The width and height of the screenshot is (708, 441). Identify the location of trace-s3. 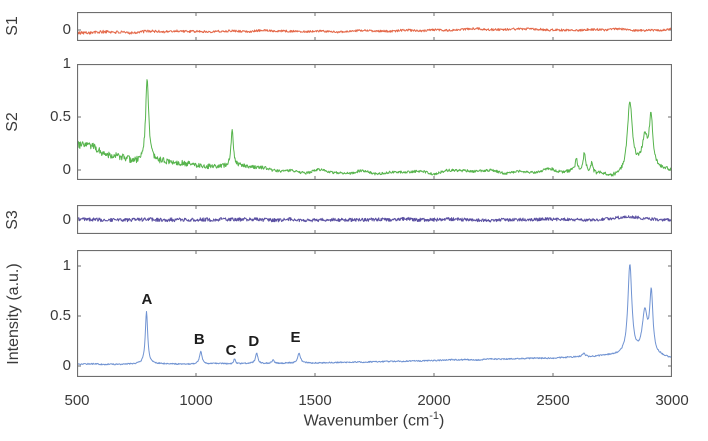
(374, 219).